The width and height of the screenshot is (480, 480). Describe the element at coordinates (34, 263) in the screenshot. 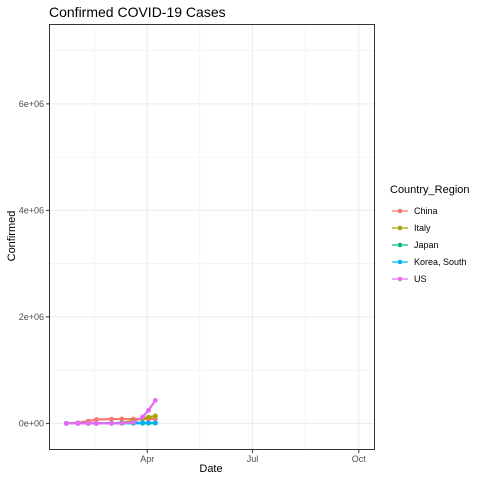

I see `y-axis: 0e+00 2e+06 4e+06 6e+06` at that location.